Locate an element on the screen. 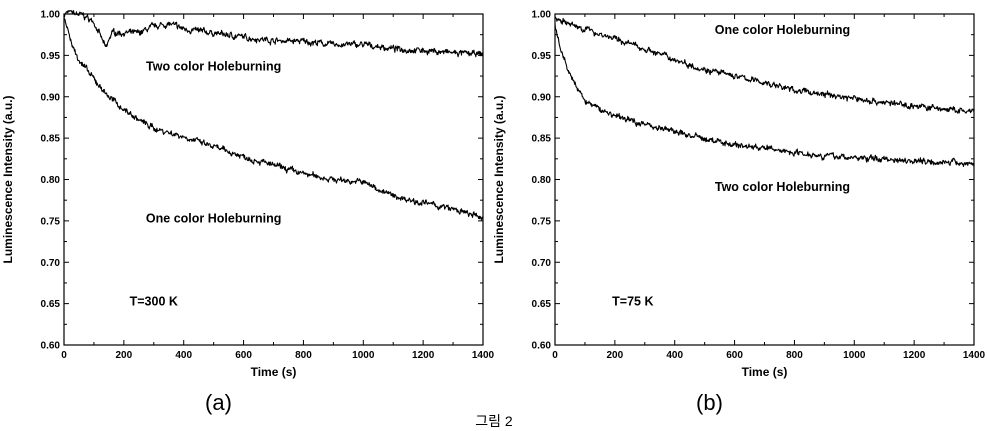  figure-caption: 그림 2 is located at coordinates (494, 421).